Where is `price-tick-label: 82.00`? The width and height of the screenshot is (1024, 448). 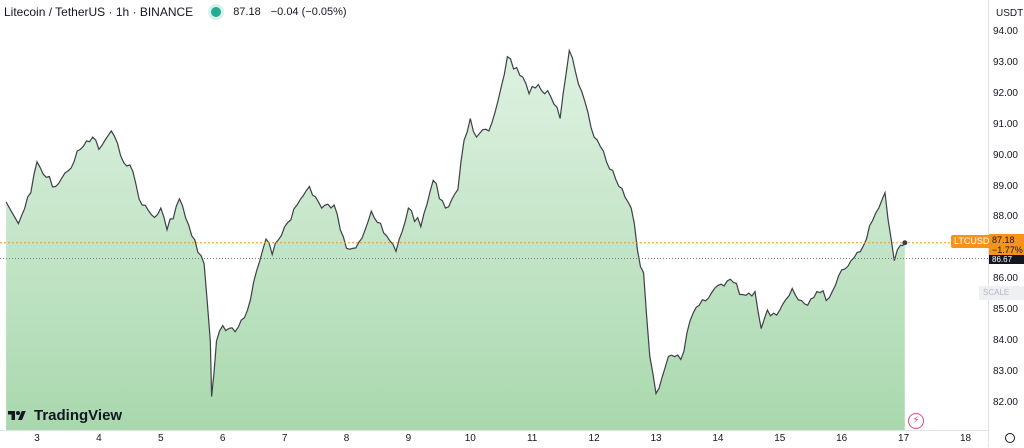
price-tick-label: 82.00 is located at coordinates (1005, 402).